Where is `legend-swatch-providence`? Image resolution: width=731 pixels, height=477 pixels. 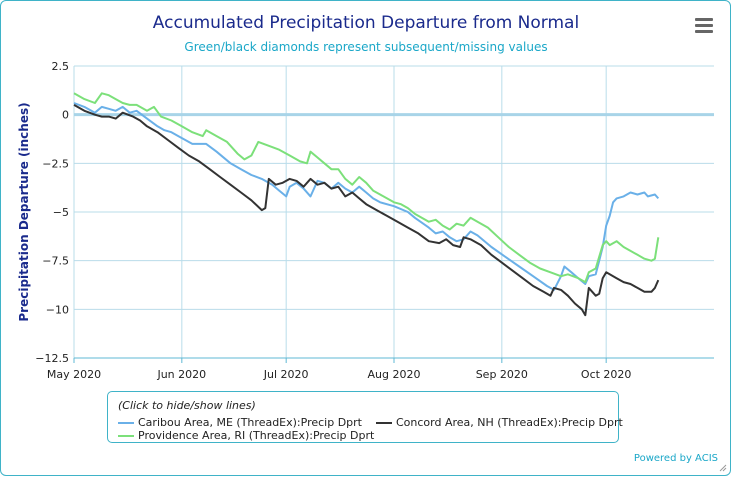 legend-swatch-providence is located at coordinates (126, 436).